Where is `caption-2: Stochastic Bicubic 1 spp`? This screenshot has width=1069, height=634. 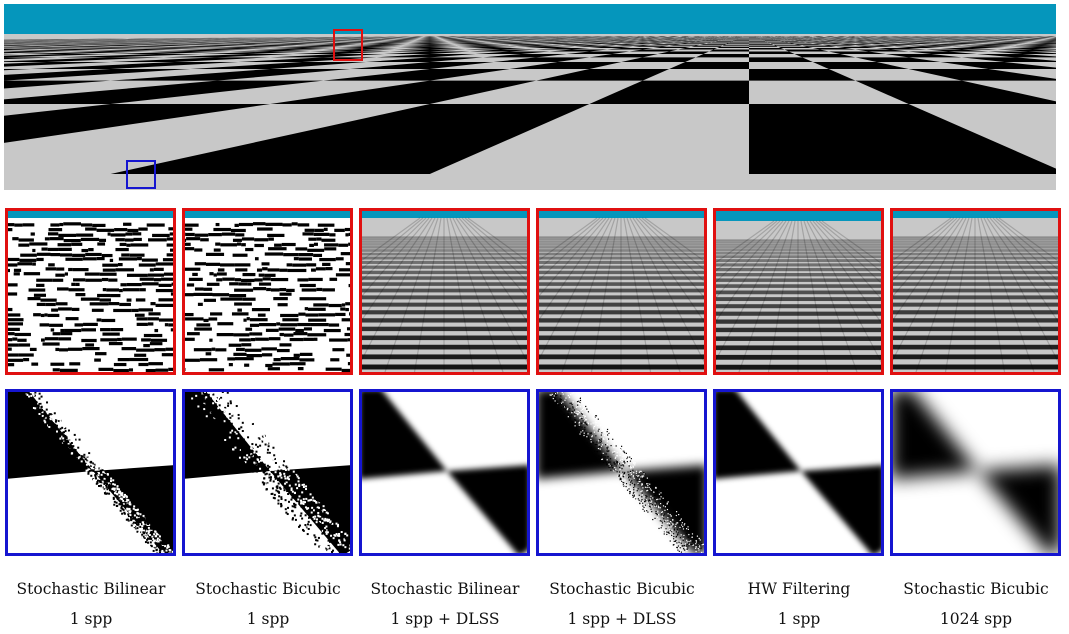 caption-2: Stochastic Bicubic 1 spp is located at coordinates (268, 604).